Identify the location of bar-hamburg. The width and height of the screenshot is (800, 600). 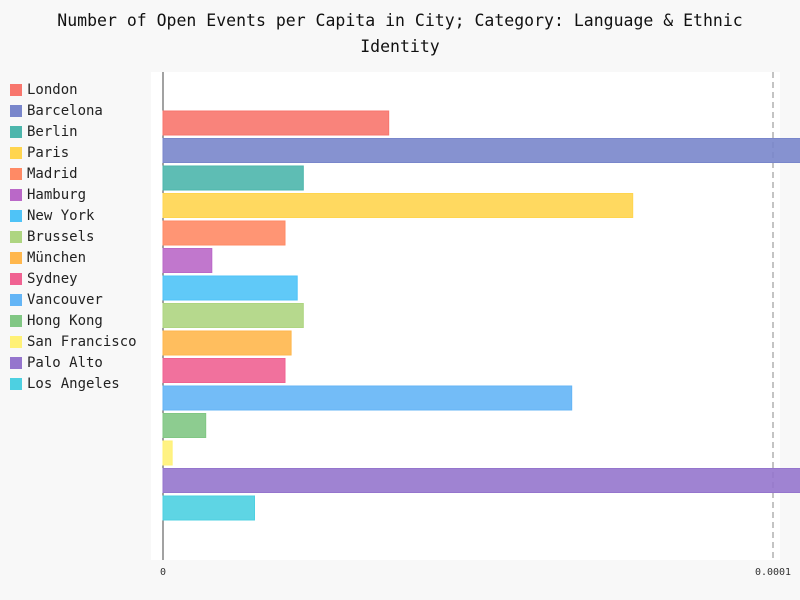
(187, 260).